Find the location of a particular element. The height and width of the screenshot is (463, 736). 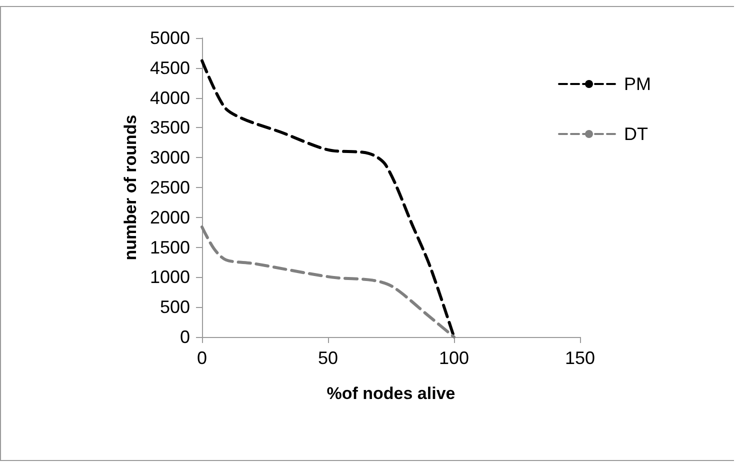

y-tick-label: 0 is located at coordinates (185, 337).